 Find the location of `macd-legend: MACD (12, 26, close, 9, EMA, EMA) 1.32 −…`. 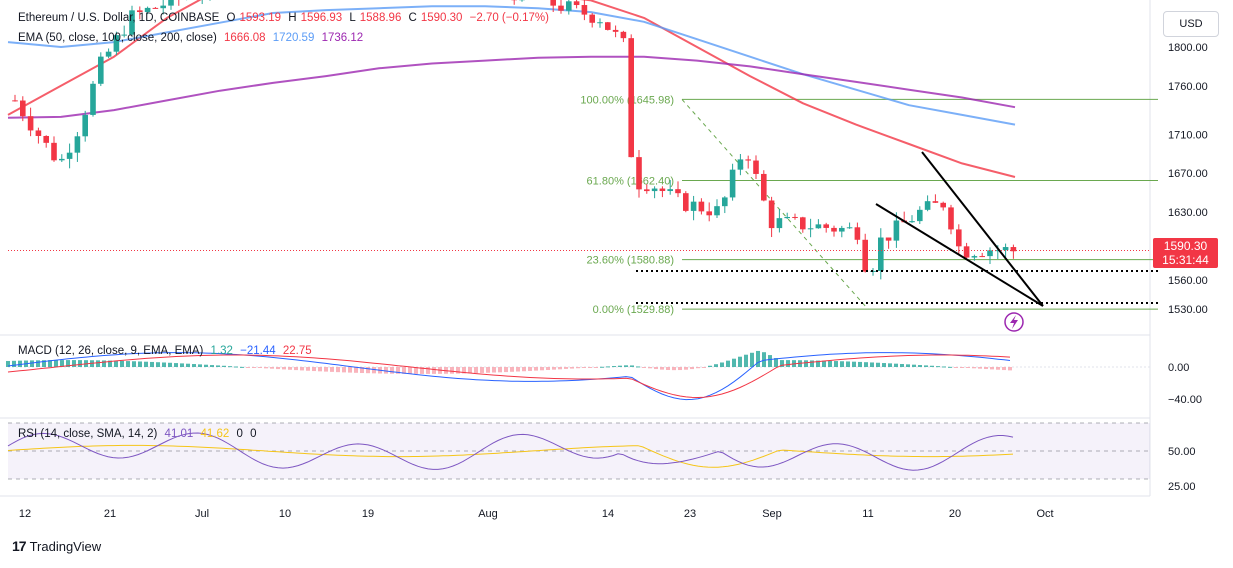

macd-legend: MACD (12, 26, close, 9, EMA, EMA) 1.32 −… is located at coordinates (167, 351).